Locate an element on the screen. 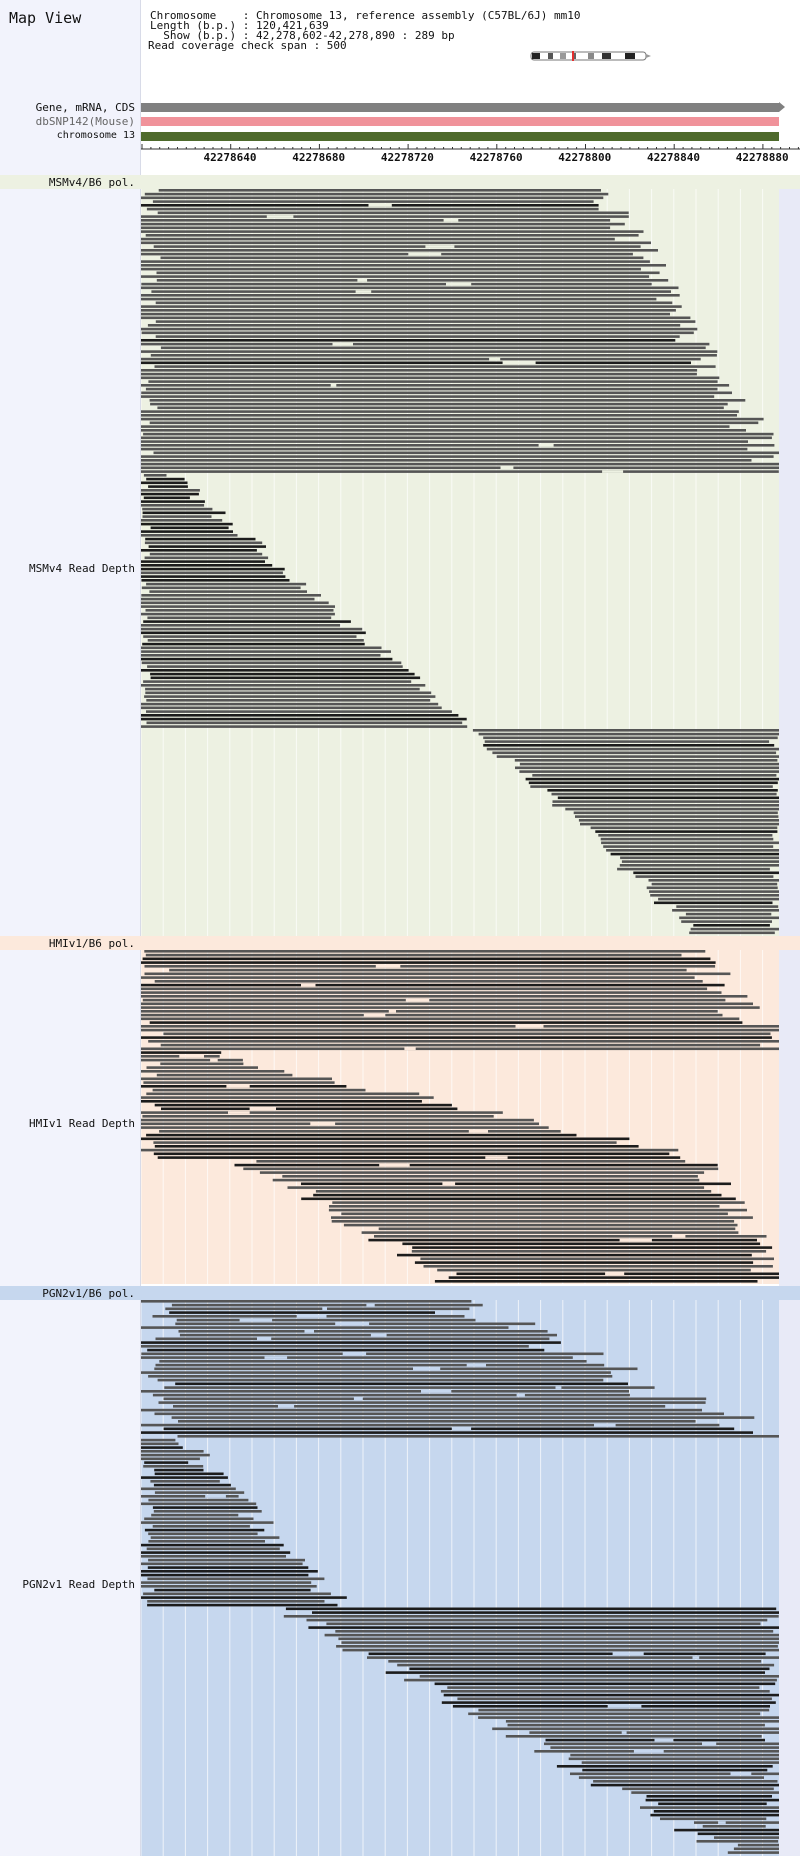  chromosome-ideogram is located at coordinates (591, 56).